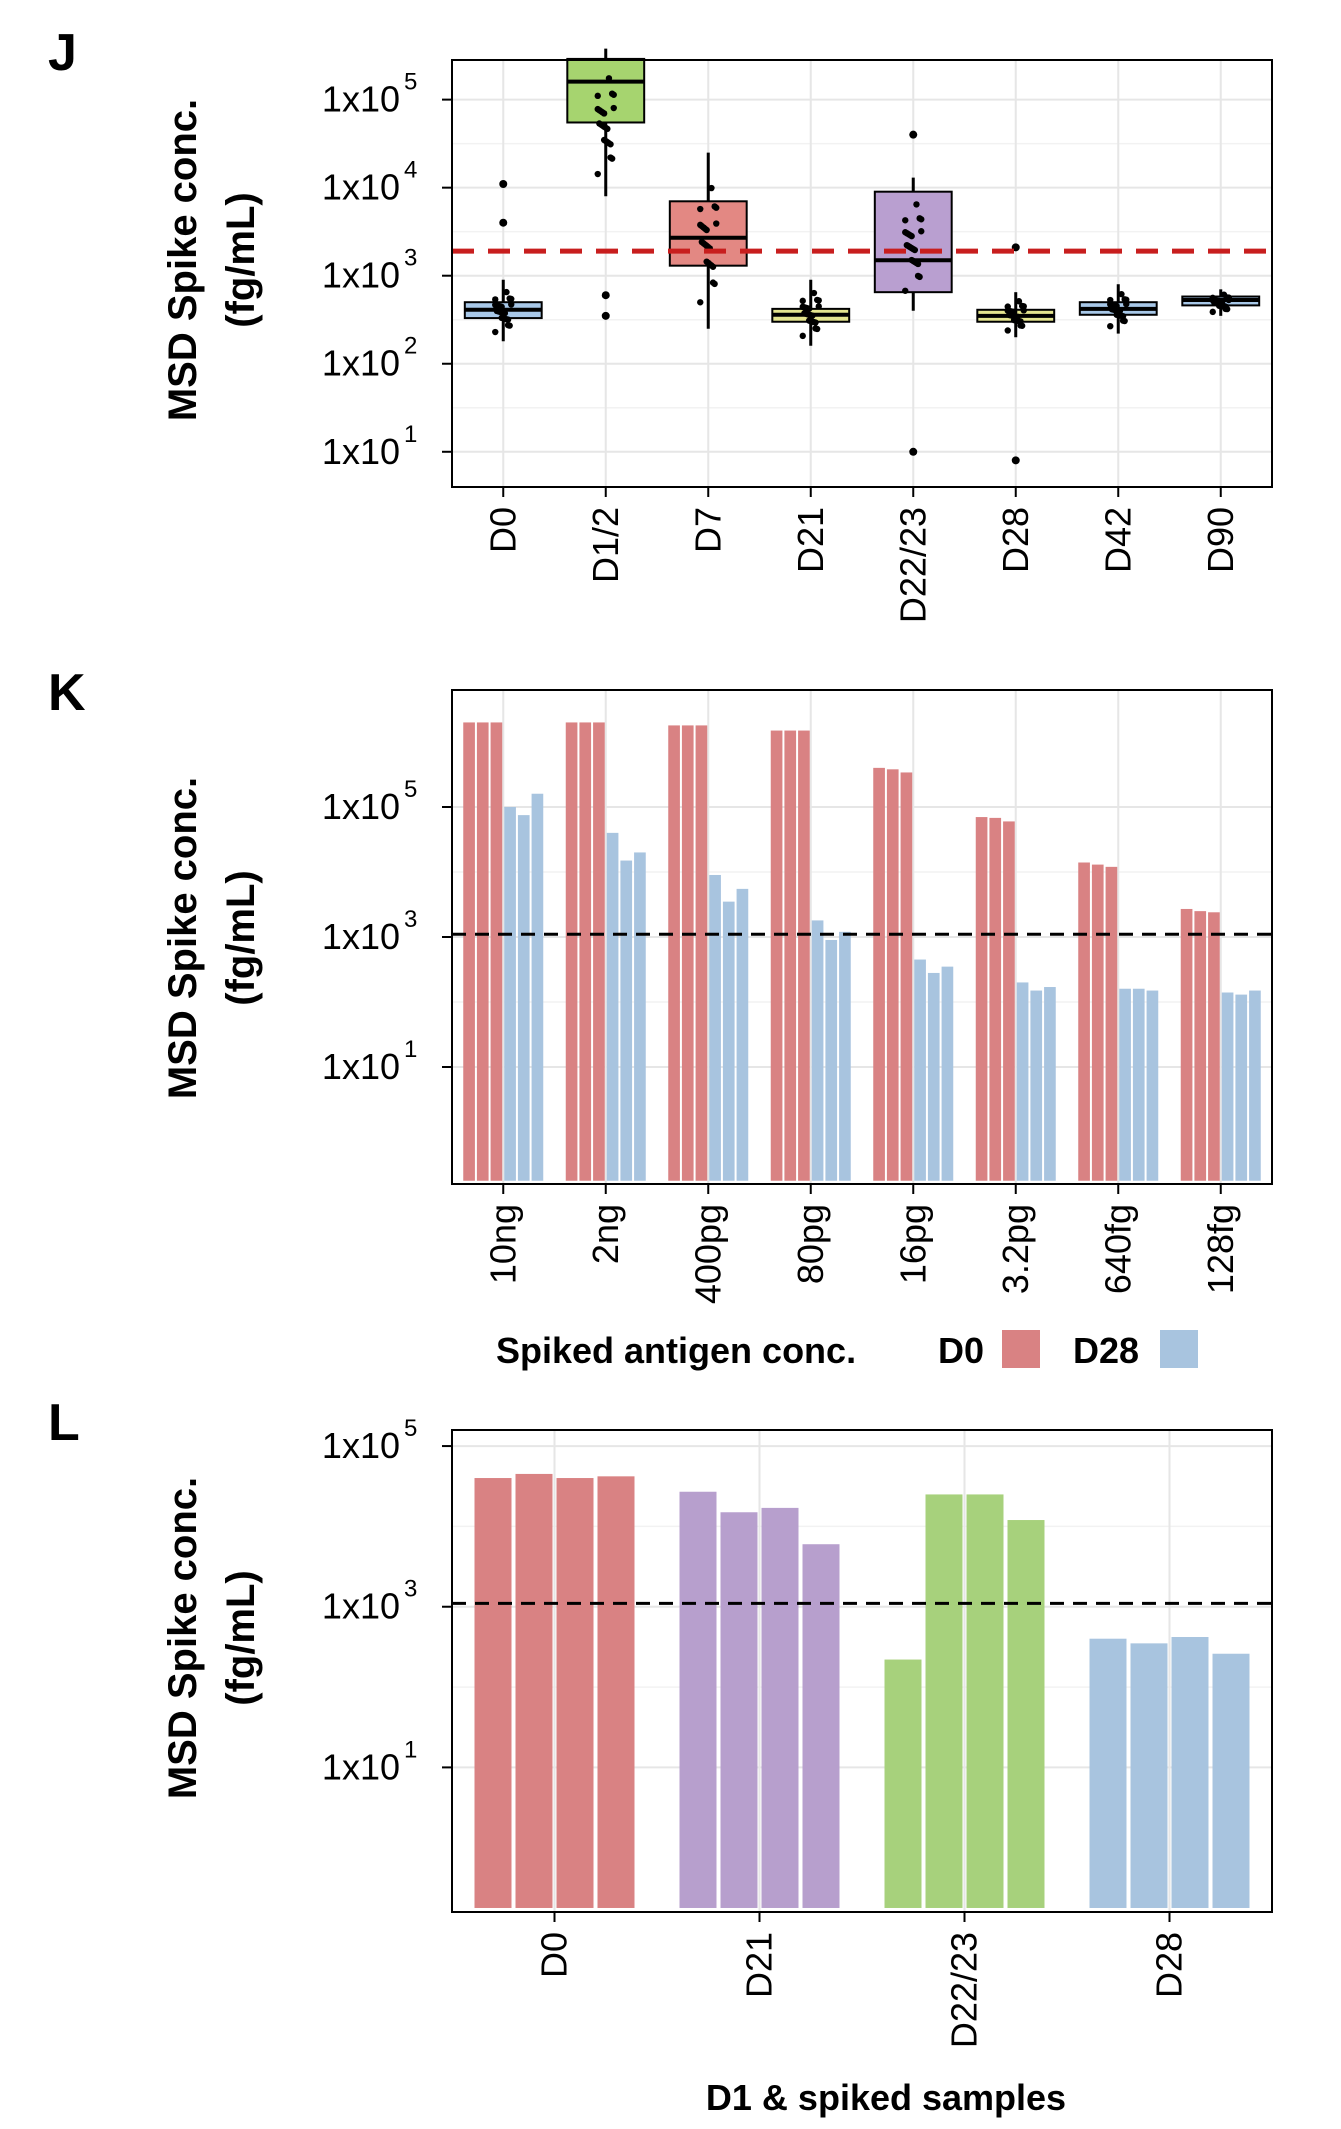 This screenshot has height=2129, width=1341. I want to click on grid, so click(862, 273).